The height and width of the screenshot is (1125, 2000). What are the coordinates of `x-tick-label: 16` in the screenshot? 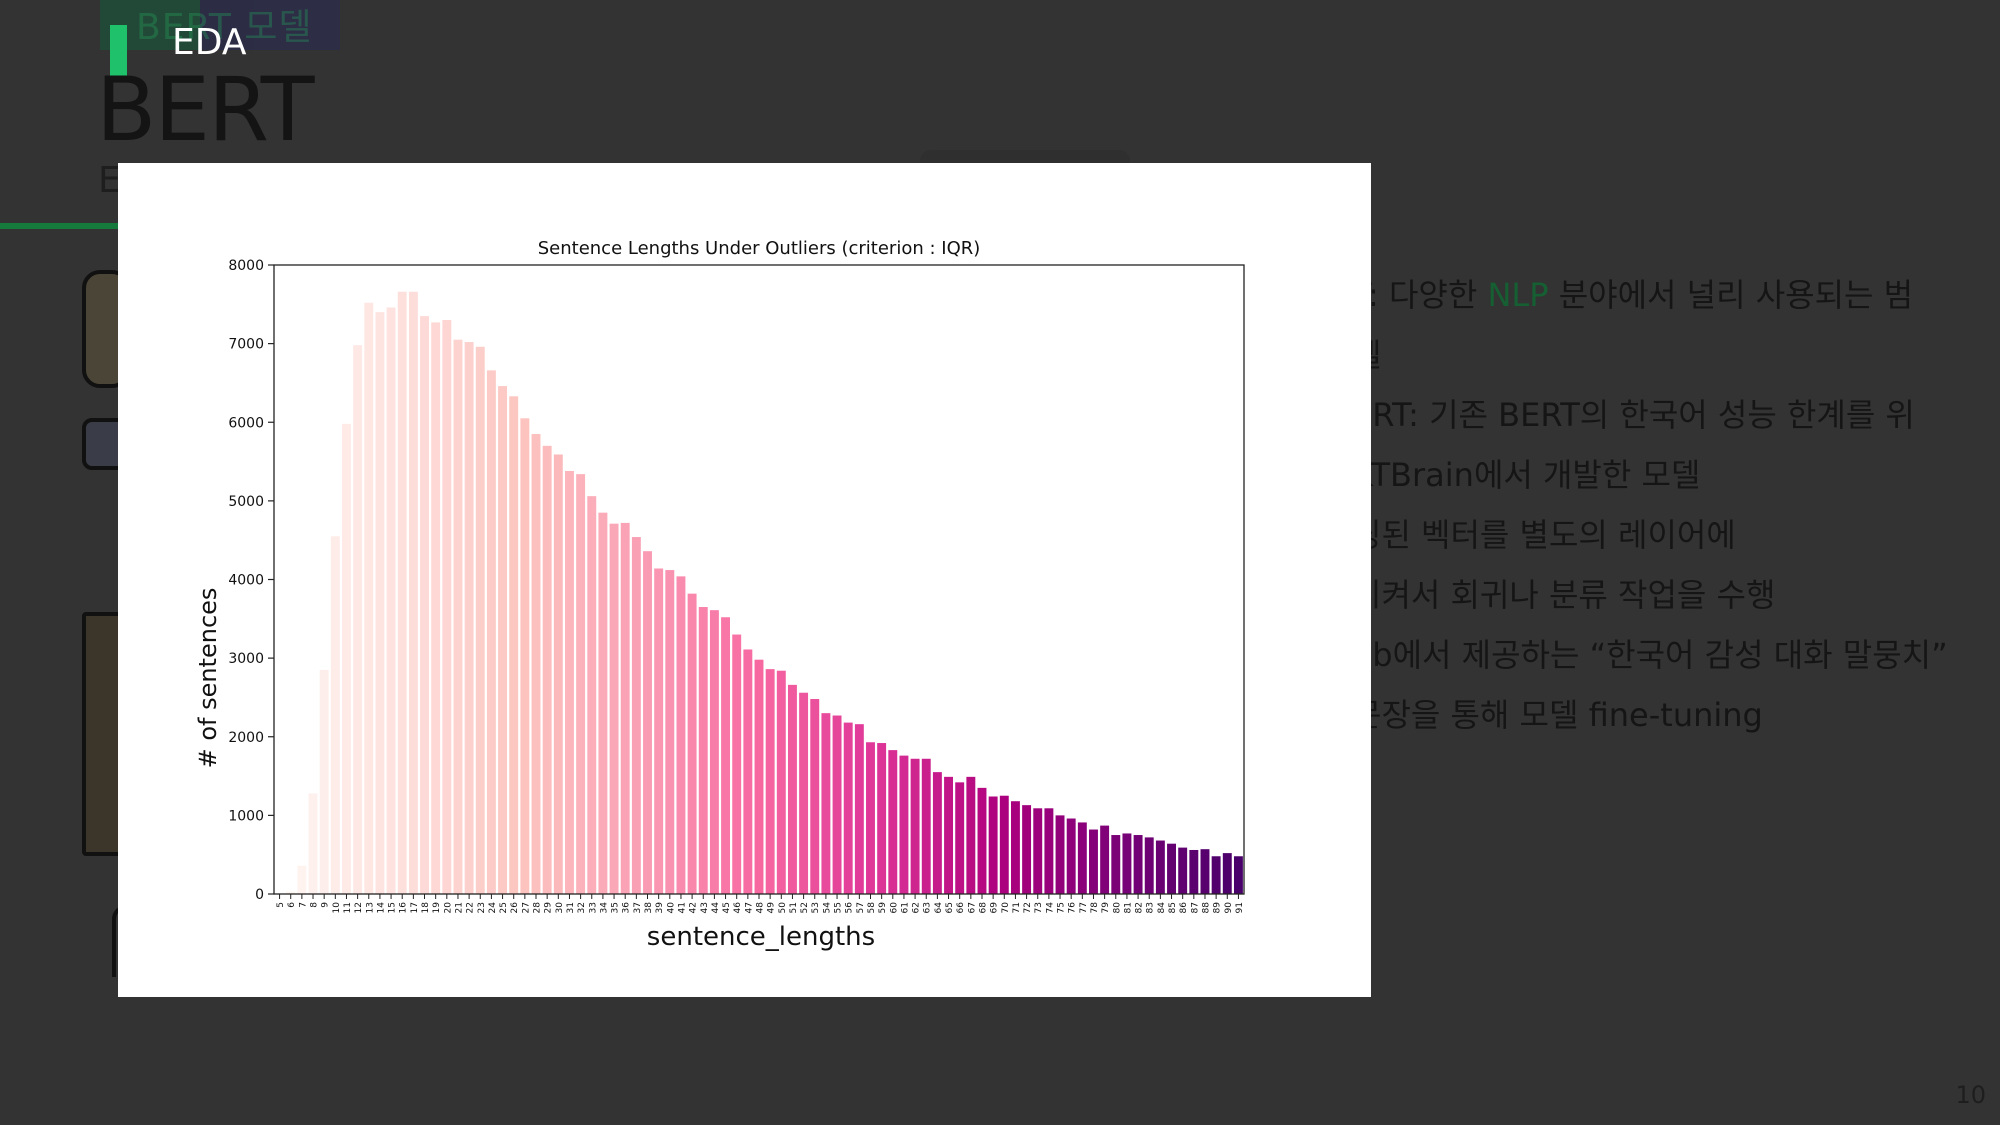 It's located at (404, 908).